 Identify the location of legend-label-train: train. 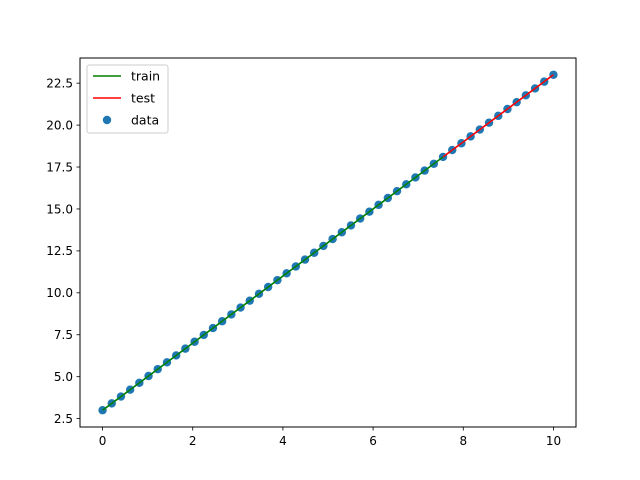
(145, 76).